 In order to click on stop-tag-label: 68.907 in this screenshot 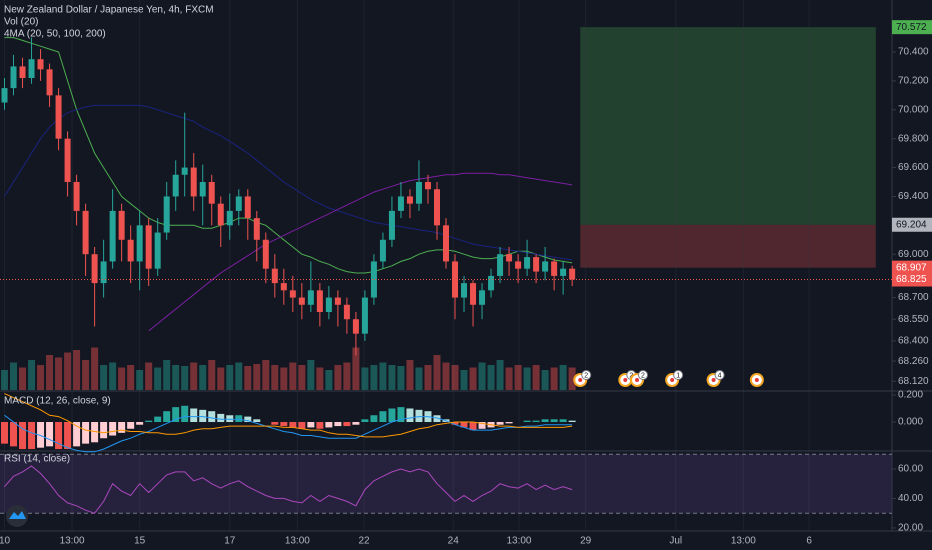, I will do `click(911, 267)`.